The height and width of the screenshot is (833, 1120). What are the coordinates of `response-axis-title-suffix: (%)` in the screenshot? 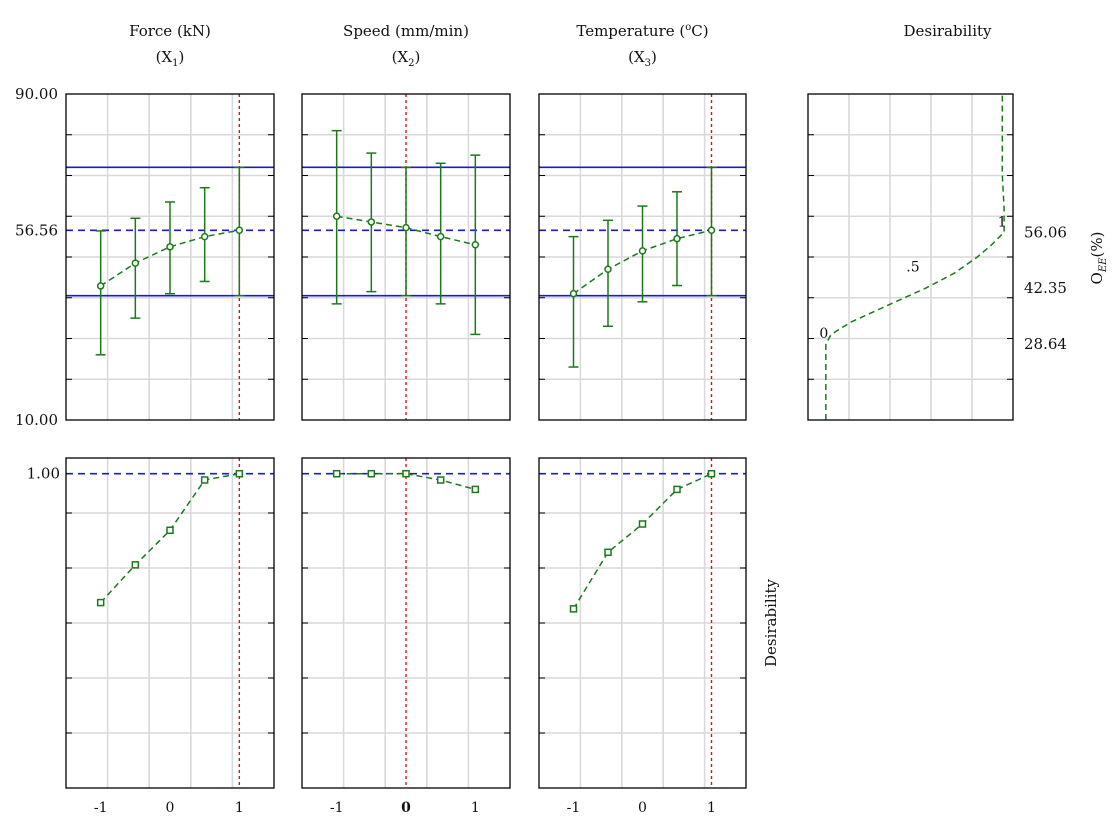 It's located at (1097, 245).